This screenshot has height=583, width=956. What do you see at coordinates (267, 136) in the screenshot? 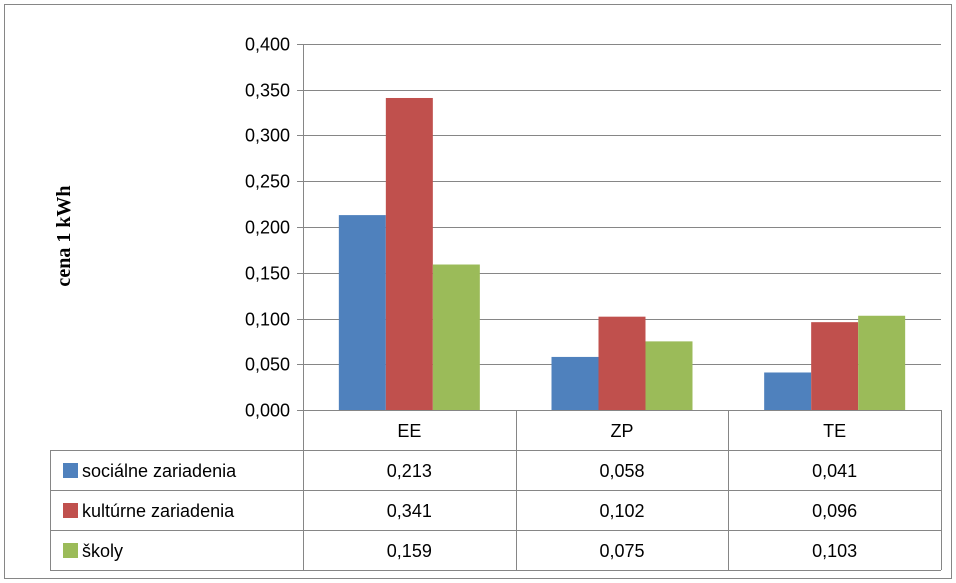
I see `y-tick-label: 0,300` at bounding box center [267, 136].